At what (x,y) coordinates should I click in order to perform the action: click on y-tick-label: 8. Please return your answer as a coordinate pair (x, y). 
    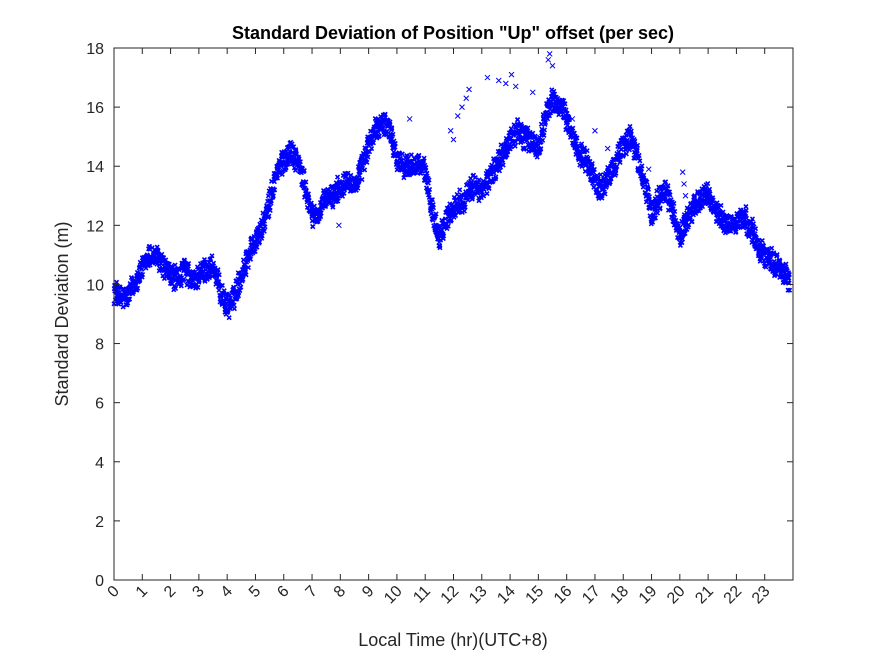
    Looking at the image, I should click on (99, 345).